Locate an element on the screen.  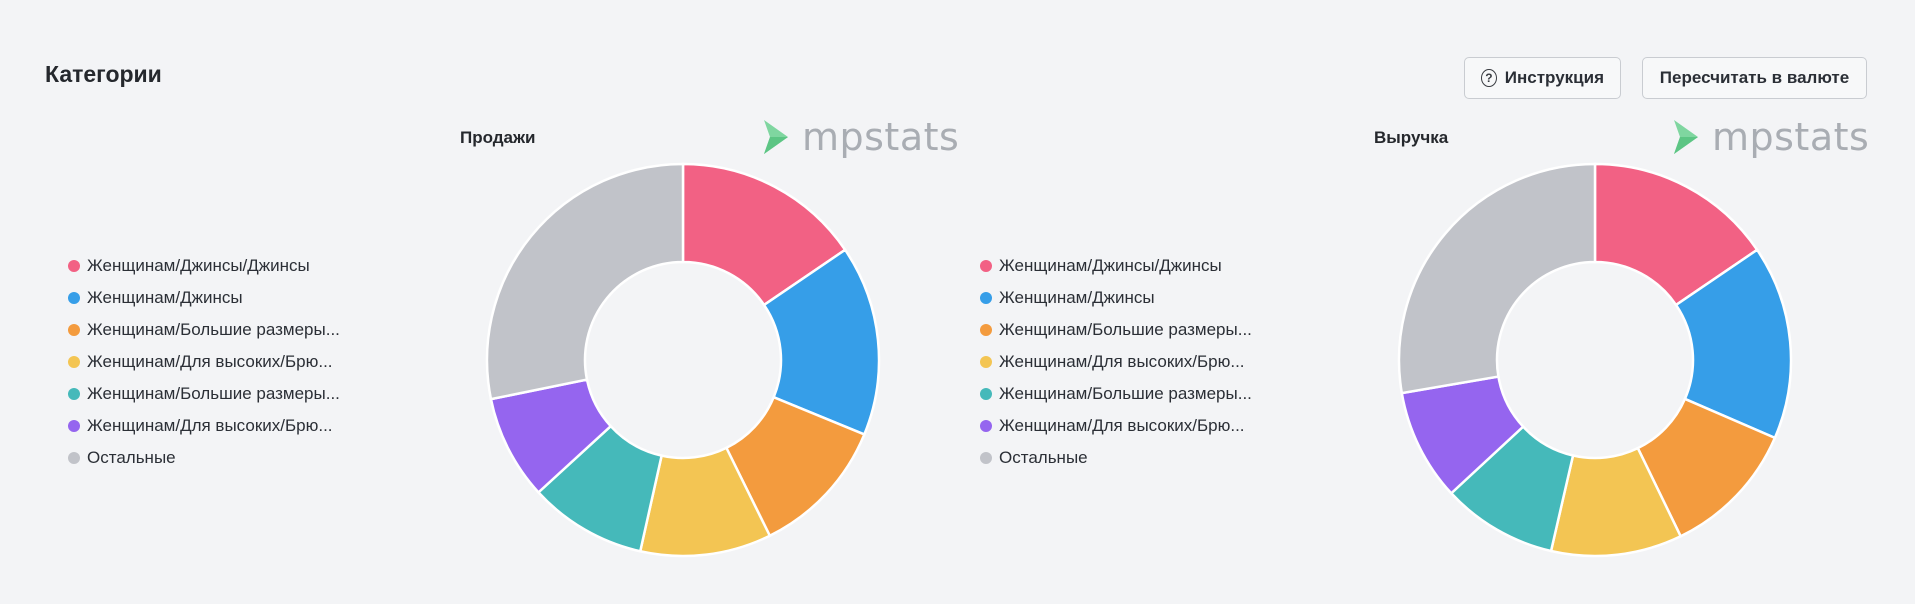
sales-donut-chart is located at coordinates (683, 360).